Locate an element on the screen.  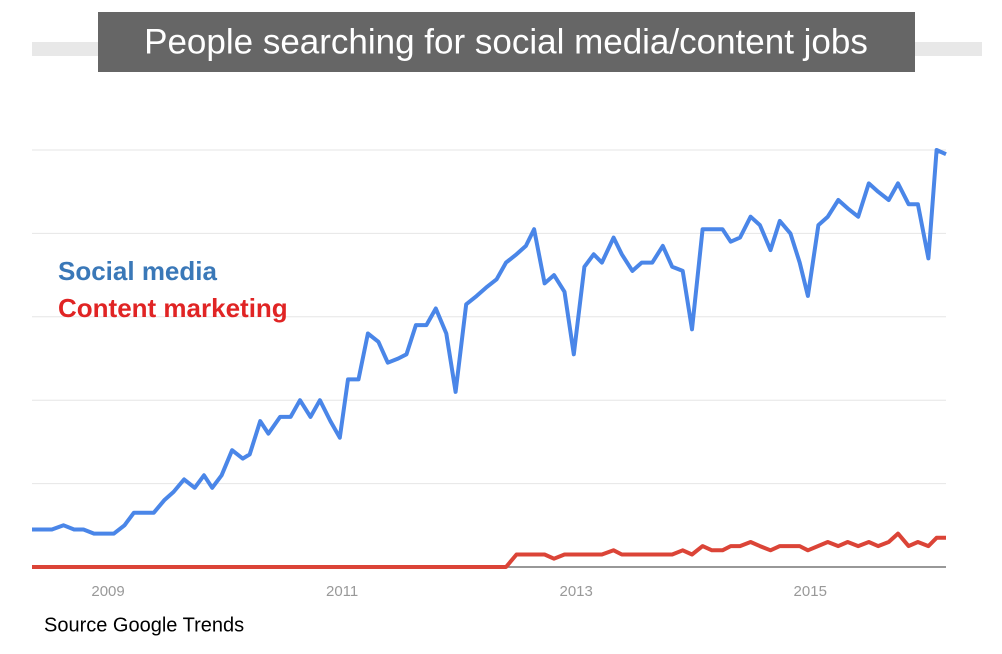
series-line is located at coordinates (489, 550).